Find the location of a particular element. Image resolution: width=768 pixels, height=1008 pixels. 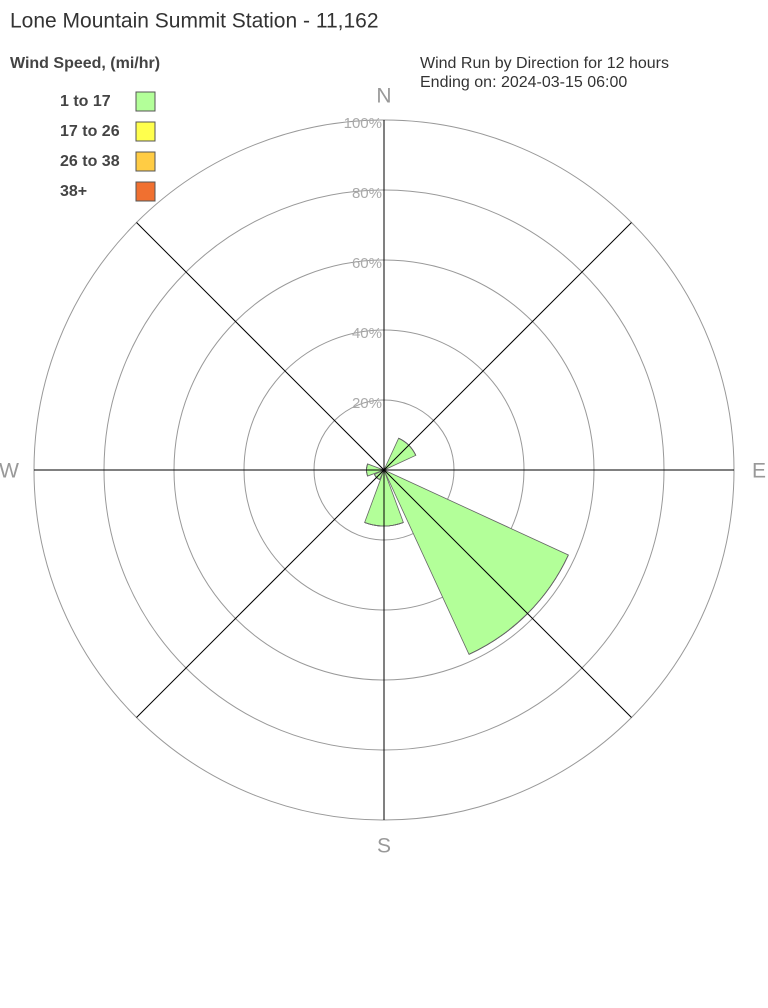

legend-title: Wind Speed, (mi/hr) is located at coordinates (85, 63).